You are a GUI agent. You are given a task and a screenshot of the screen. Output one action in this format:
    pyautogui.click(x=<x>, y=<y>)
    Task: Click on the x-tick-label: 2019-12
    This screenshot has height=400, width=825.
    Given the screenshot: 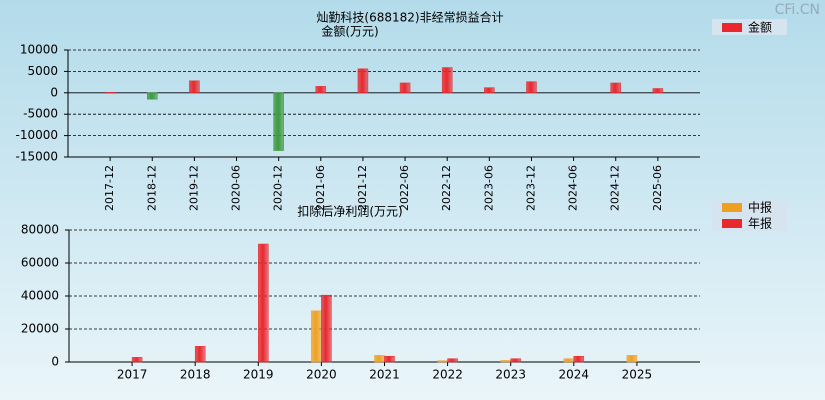 What is the action you would take?
    pyautogui.click(x=193, y=188)
    